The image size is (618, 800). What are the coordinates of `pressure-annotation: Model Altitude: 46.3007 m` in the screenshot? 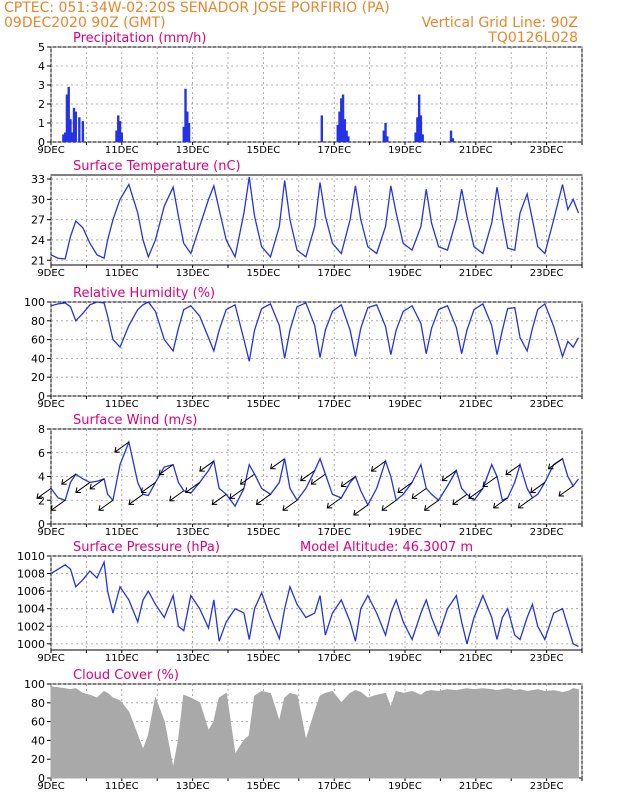 It's located at (386, 547).